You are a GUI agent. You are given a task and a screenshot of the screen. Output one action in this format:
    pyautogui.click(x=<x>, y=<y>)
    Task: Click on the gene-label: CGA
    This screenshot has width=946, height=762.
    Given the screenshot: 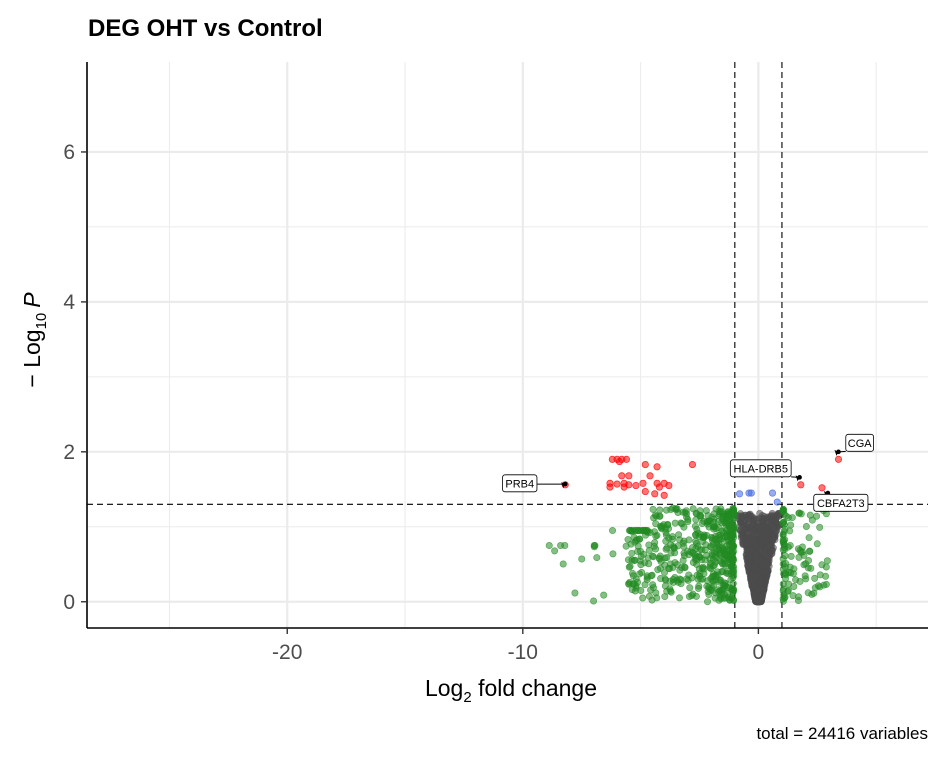 What is the action you would take?
    pyautogui.click(x=860, y=444)
    